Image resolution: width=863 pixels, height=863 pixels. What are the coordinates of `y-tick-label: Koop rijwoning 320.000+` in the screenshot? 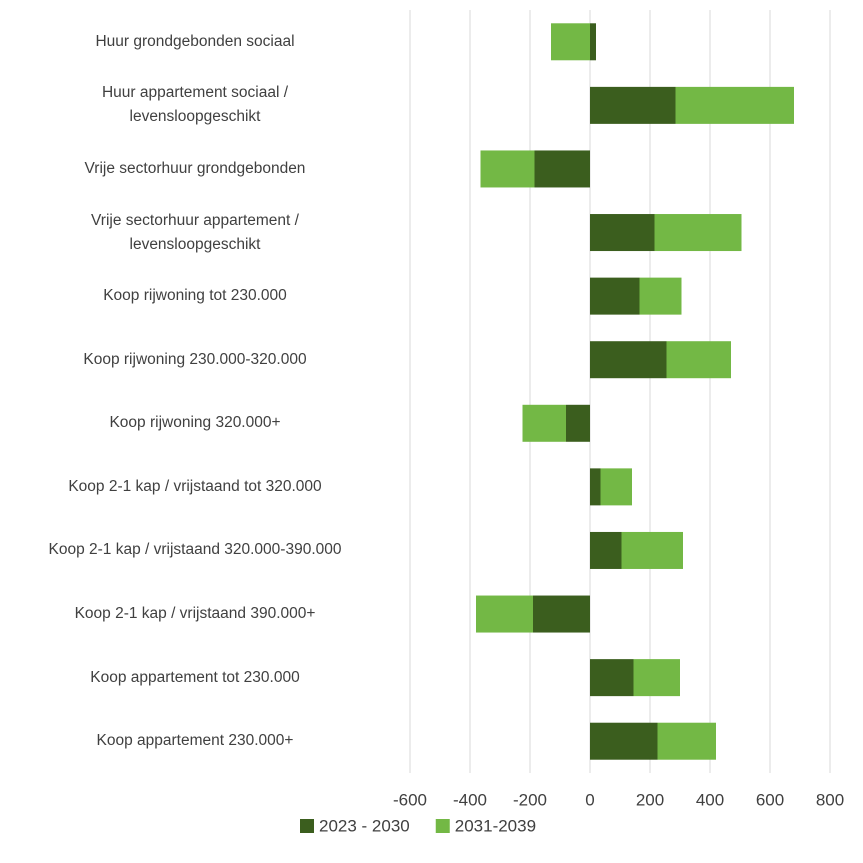 It's located at (195, 423).